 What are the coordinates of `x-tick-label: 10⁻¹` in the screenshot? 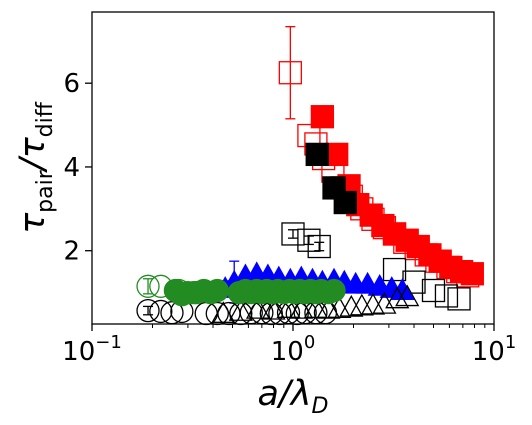 It's located at (92, 349).